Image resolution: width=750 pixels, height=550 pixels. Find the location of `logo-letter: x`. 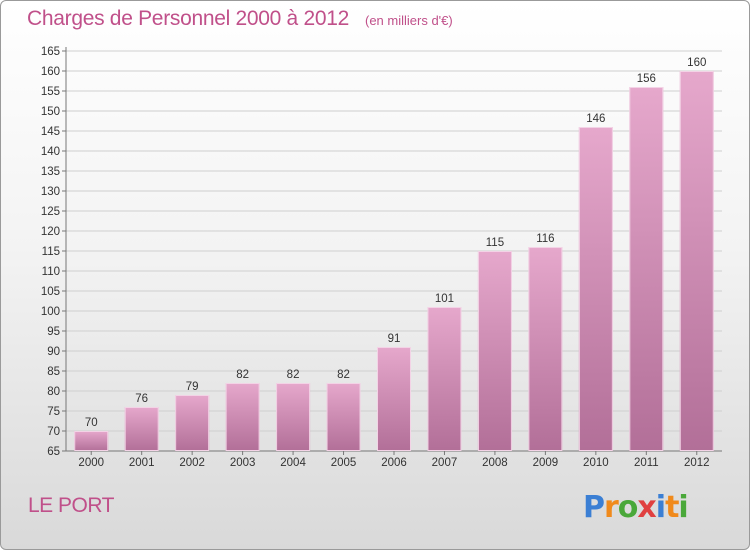

logo-letter: x is located at coordinates (646, 507).